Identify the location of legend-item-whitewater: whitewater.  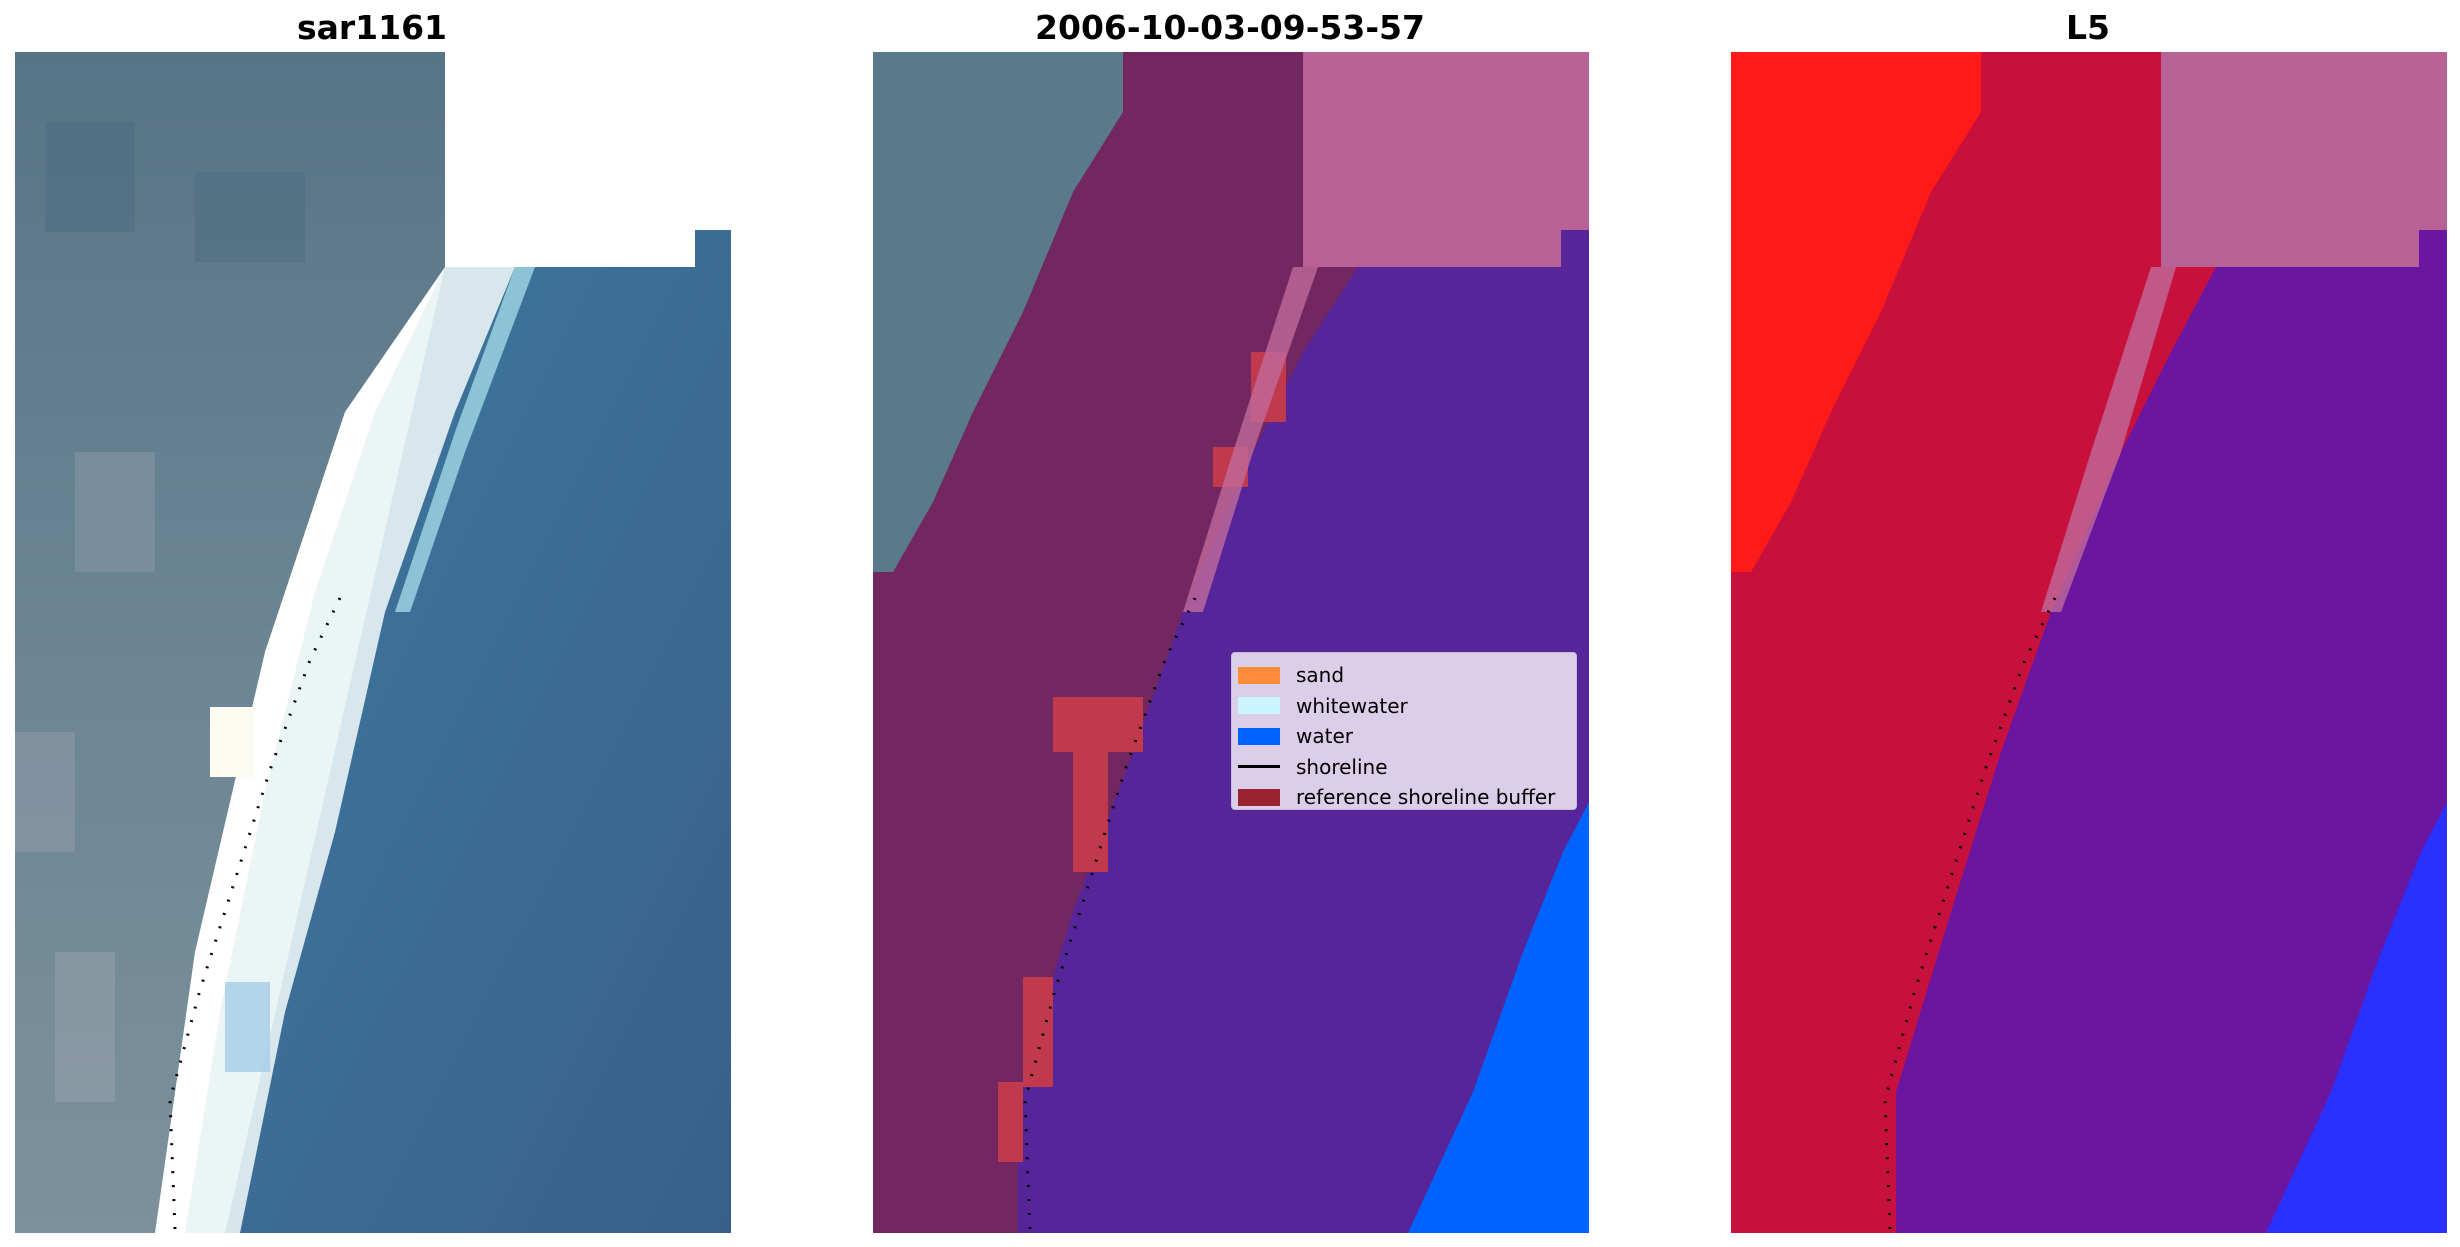
(1404, 706).